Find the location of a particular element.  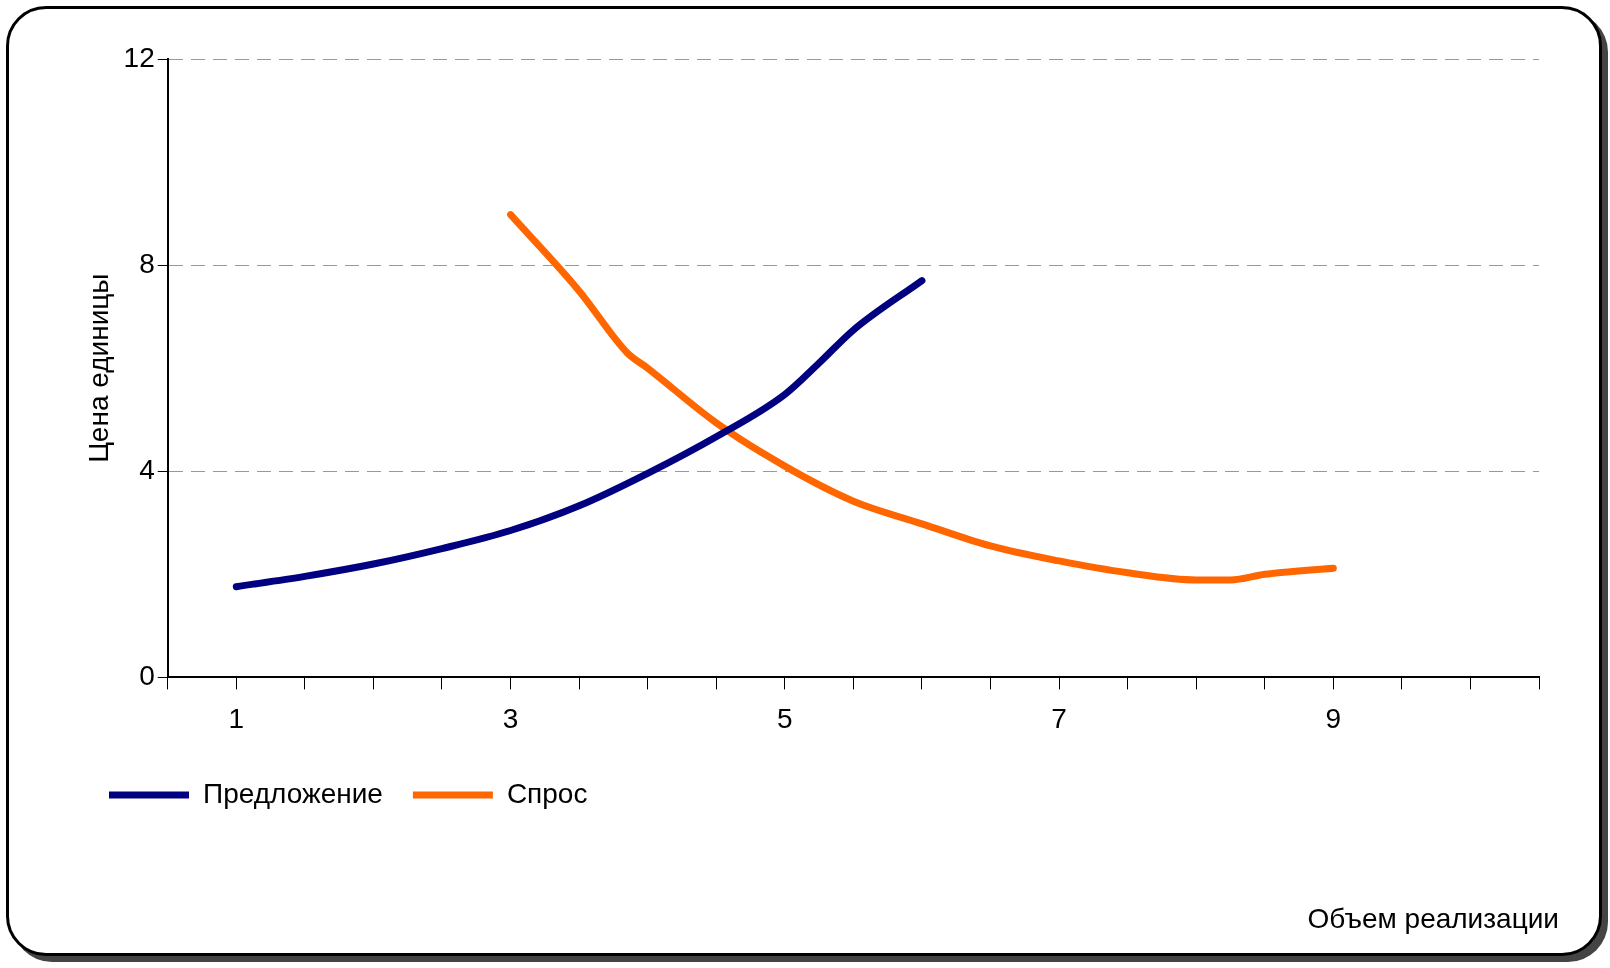

y-axis-title: Цена единицы is located at coordinates (98, 368).